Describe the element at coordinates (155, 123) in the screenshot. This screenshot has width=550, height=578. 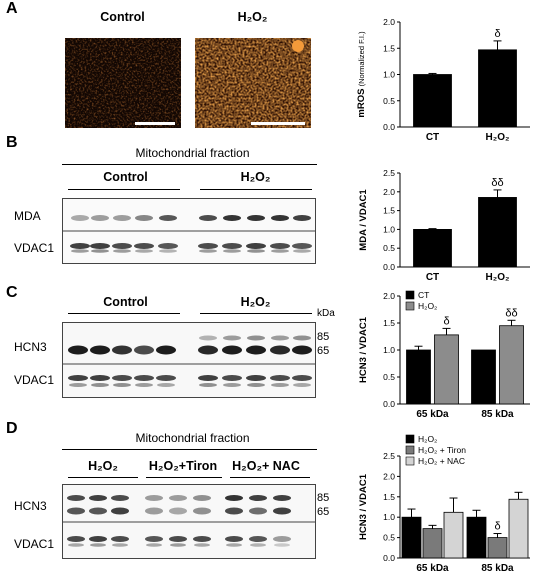
I see `scale-bar` at that location.